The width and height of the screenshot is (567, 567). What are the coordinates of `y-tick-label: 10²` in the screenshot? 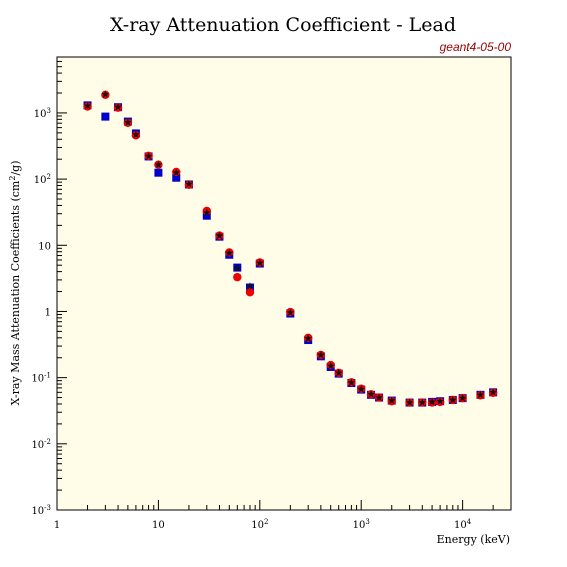 It's located at (42, 179).